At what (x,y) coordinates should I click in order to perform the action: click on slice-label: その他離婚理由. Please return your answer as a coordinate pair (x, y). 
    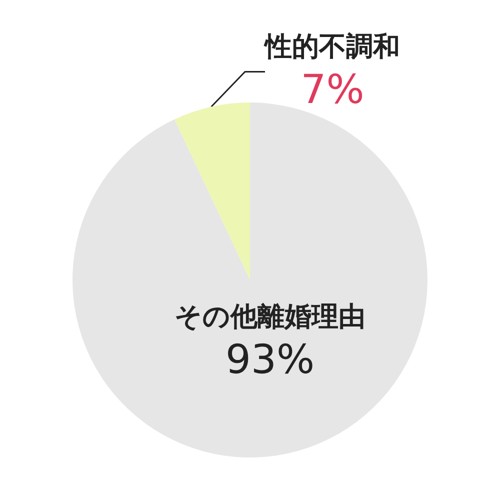
    Looking at the image, I should click on (270, 317).